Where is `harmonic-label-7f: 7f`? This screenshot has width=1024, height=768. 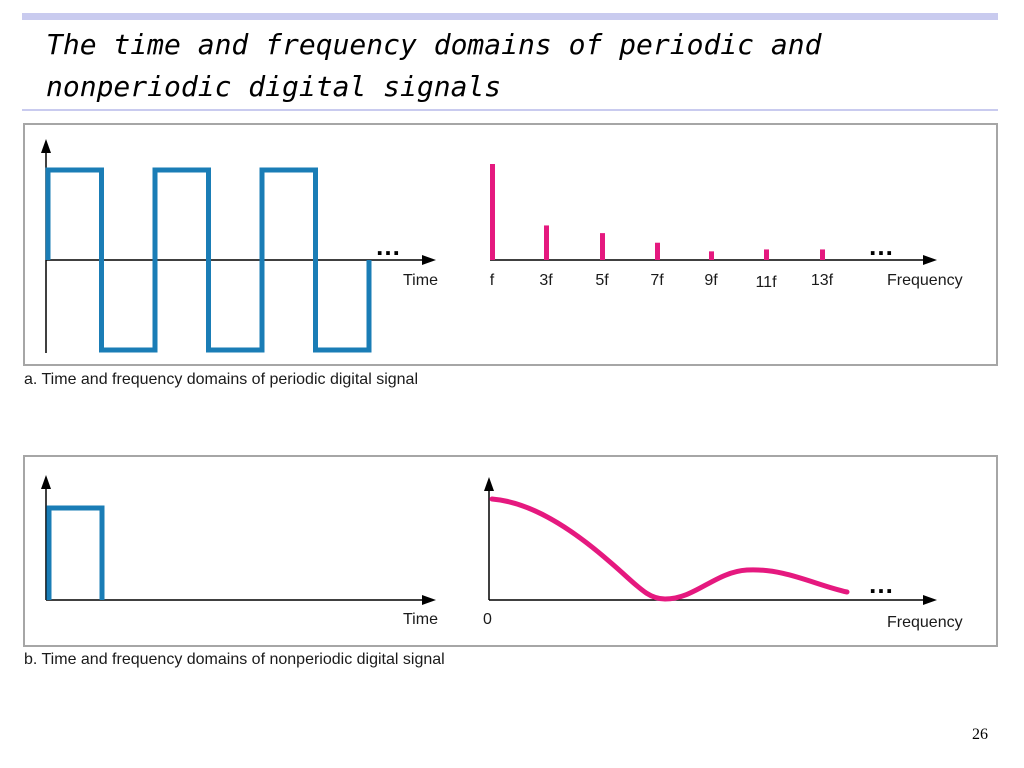
harmonic-label-7f: 7f is located at coordinates (657, 280).